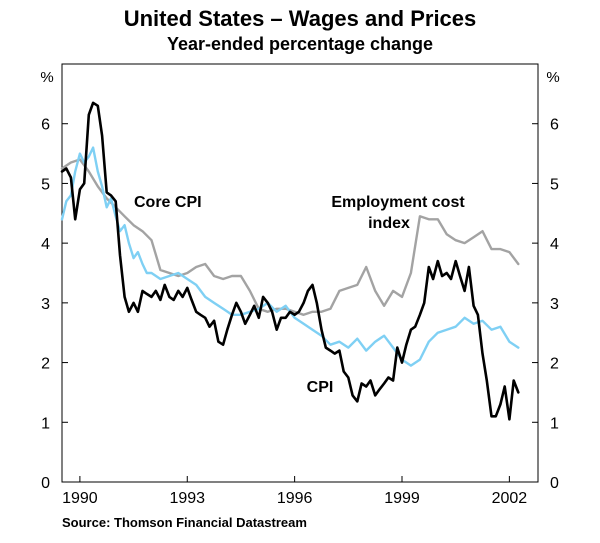  What do you see at coordinates (45, 364) in the screenshot?
I see `y-tick-label-left: 2` at bounding box center [45, 364].